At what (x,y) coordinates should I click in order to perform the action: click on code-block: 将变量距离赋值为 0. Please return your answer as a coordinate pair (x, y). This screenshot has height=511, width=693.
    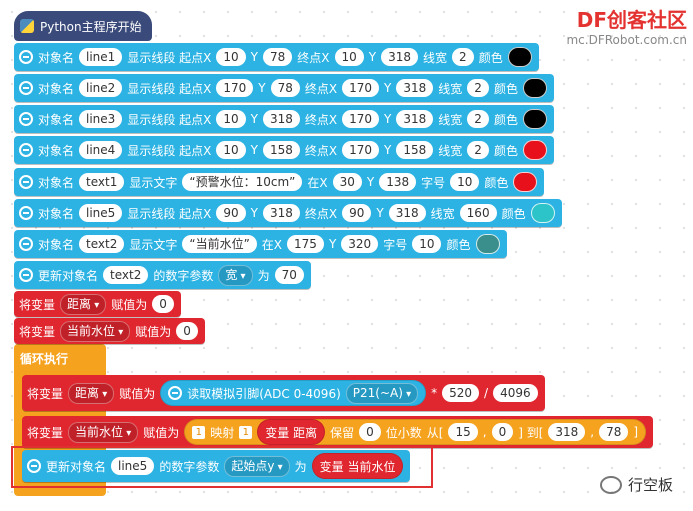
    Looking at the image, I should click on (97, 304).